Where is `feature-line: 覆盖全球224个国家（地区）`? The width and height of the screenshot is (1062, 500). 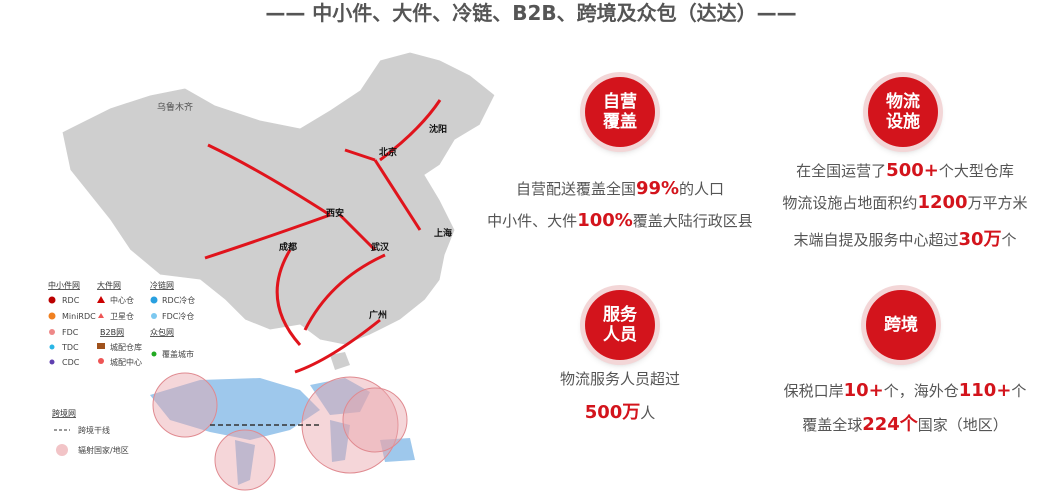 feature-line: 覆盖全球224个国家（地区） is located at coordinates (898, 423).